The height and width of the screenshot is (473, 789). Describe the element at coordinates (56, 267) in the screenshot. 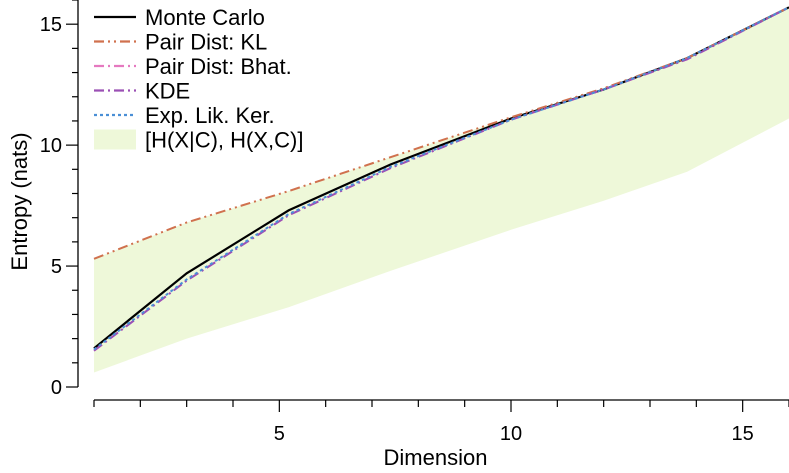

I see `y-tick-label: 5` at that location.